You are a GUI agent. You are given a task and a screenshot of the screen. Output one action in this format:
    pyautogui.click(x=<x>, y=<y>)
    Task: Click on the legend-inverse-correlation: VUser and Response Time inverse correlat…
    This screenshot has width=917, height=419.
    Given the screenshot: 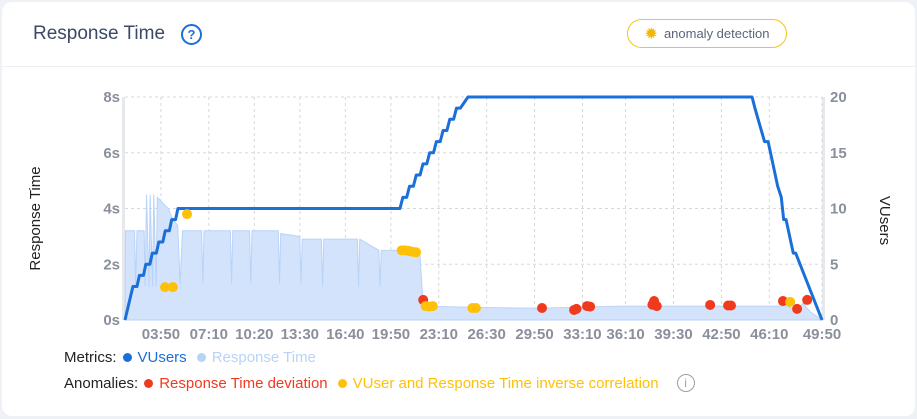 What is the action you would take?
    pyautogui.click(x=505, y=383)
    